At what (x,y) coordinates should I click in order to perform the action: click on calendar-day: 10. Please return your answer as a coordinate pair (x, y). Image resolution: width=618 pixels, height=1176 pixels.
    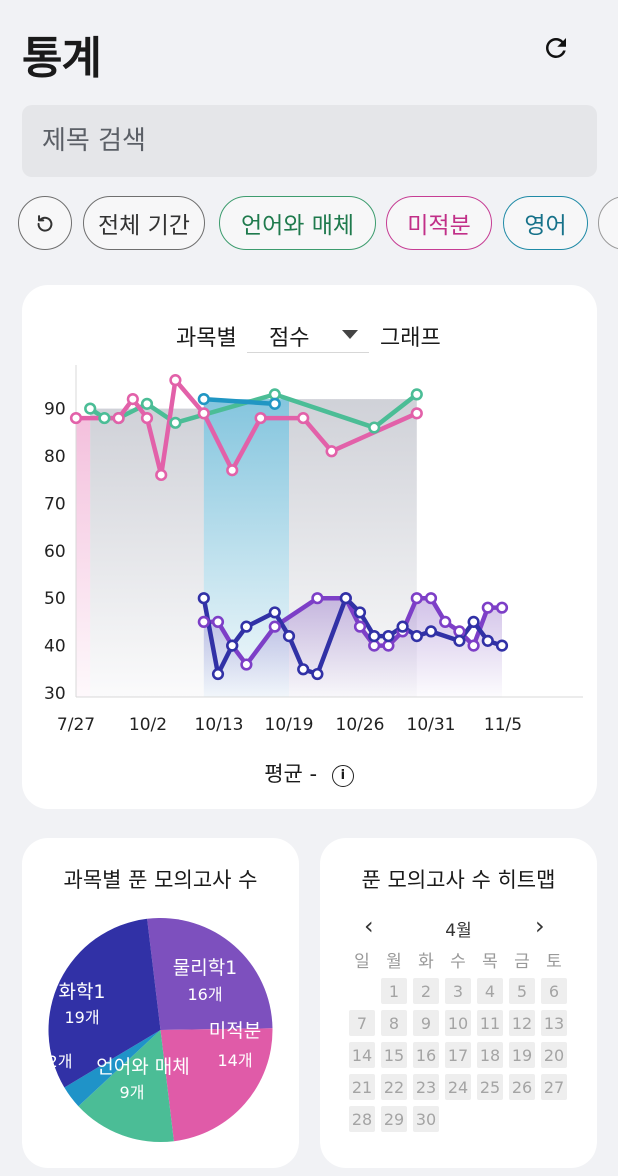
    Looking at the image, I should click on (458, 1023).